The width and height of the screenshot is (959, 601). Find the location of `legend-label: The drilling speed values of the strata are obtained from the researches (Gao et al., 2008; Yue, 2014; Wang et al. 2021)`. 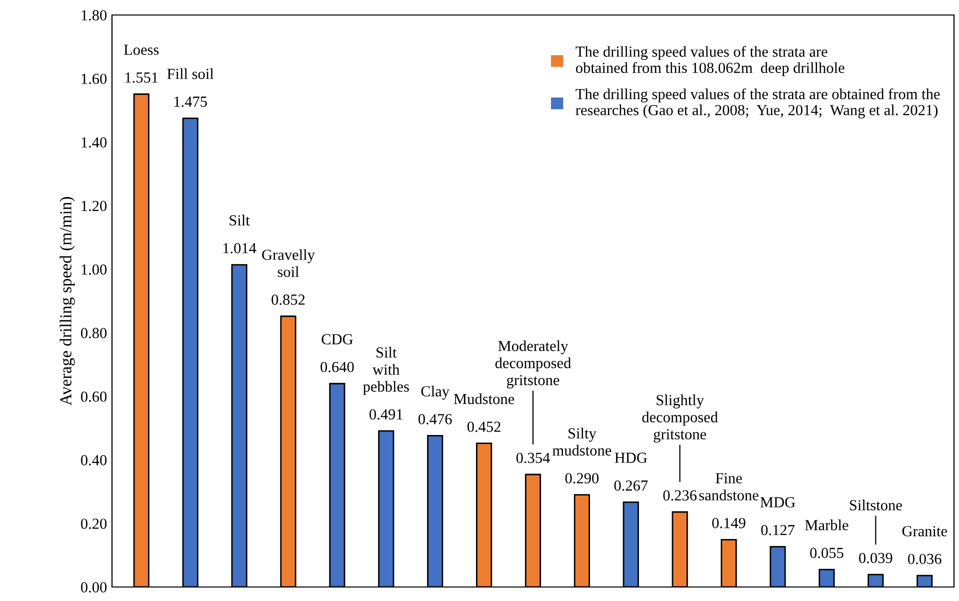

legend-label: The drilling speed values of the strata are obtained from the researches (Gao et al., 2008; Yue, 2014; Wang et al. 2021) is located at coordinates (758, 103).